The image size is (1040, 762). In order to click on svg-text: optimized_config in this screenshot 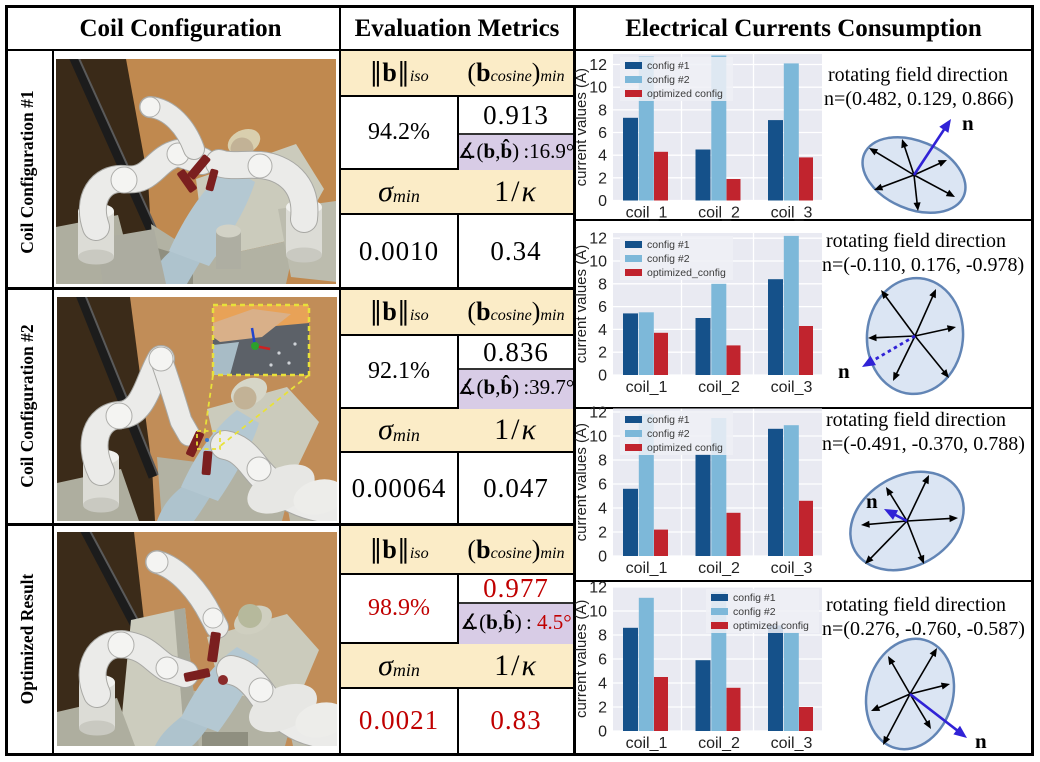, I will do `click(686, 273)`.